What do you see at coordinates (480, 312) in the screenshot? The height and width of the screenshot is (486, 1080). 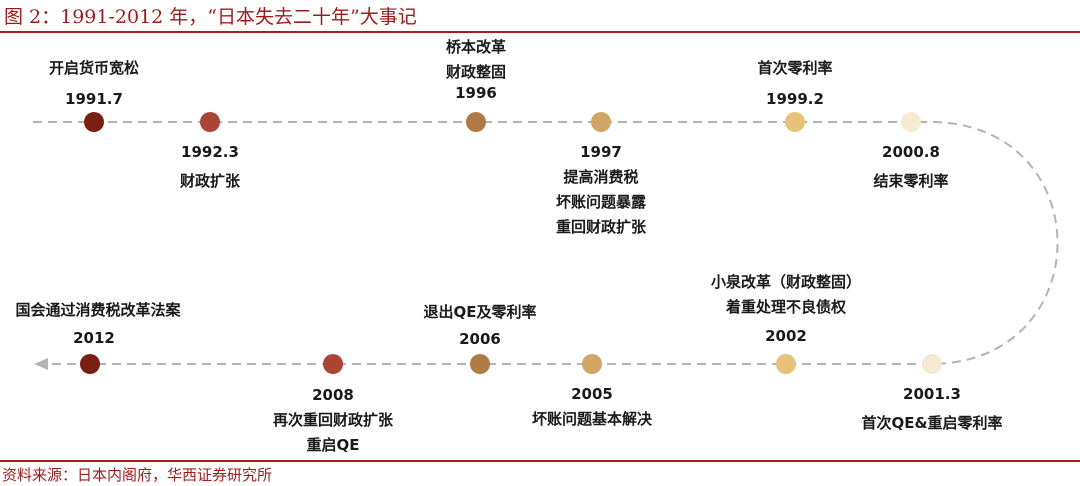 I see `event-2006-desc: 退出QE及零利率` at bounding box center [480, 312].